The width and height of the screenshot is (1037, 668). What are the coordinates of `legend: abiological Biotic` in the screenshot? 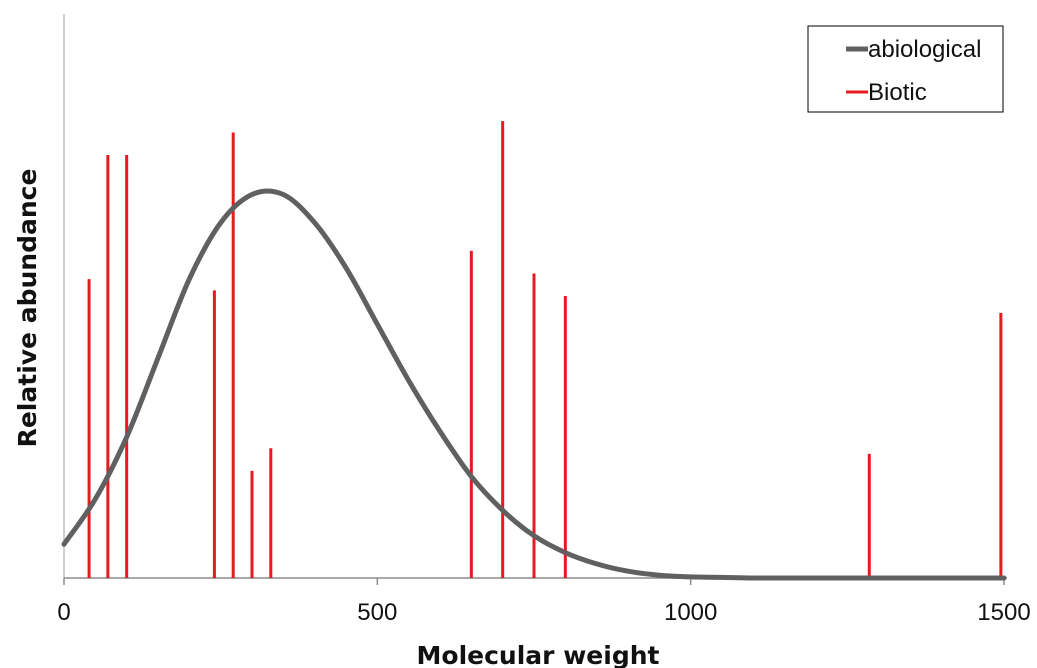 It's located at (905, 69).